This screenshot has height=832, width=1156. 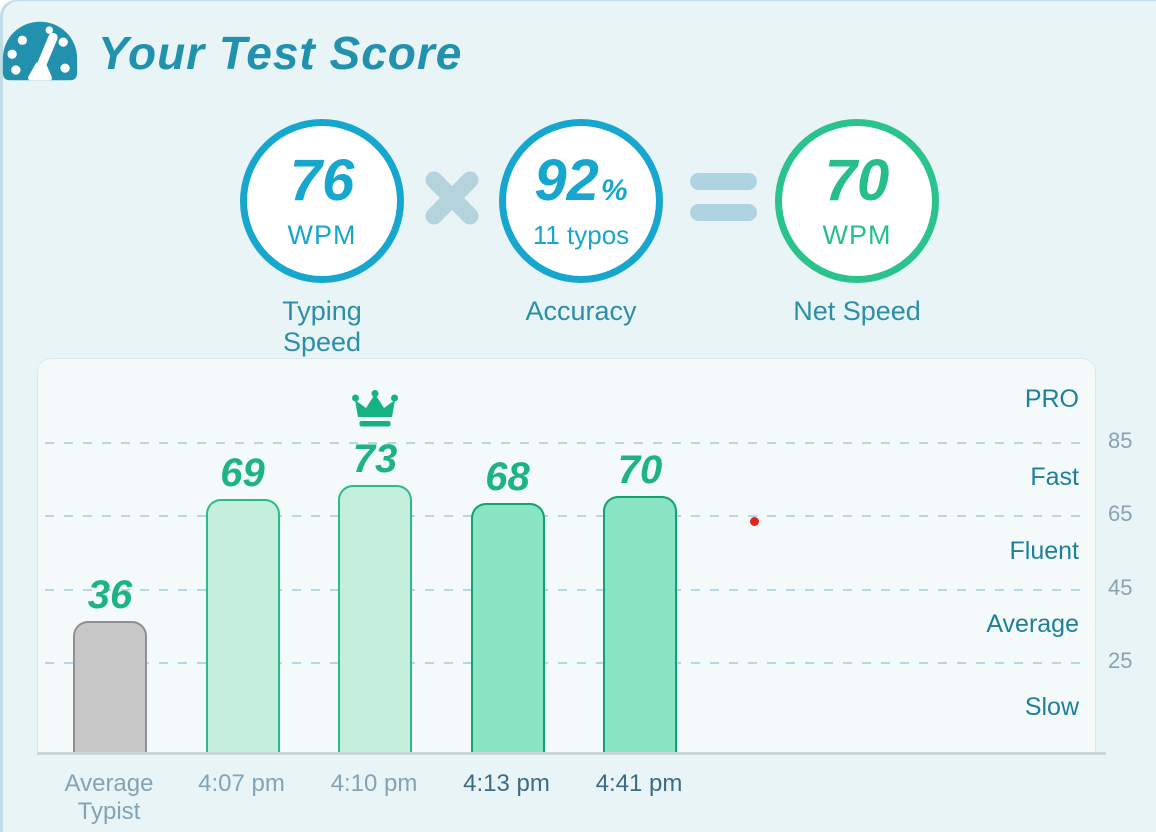 What do you see at coordinates (639, 783) in the screenshot?
I see `x-axis-label-4-41-pm: 4:41 pm` at bounding box center [639, 783].